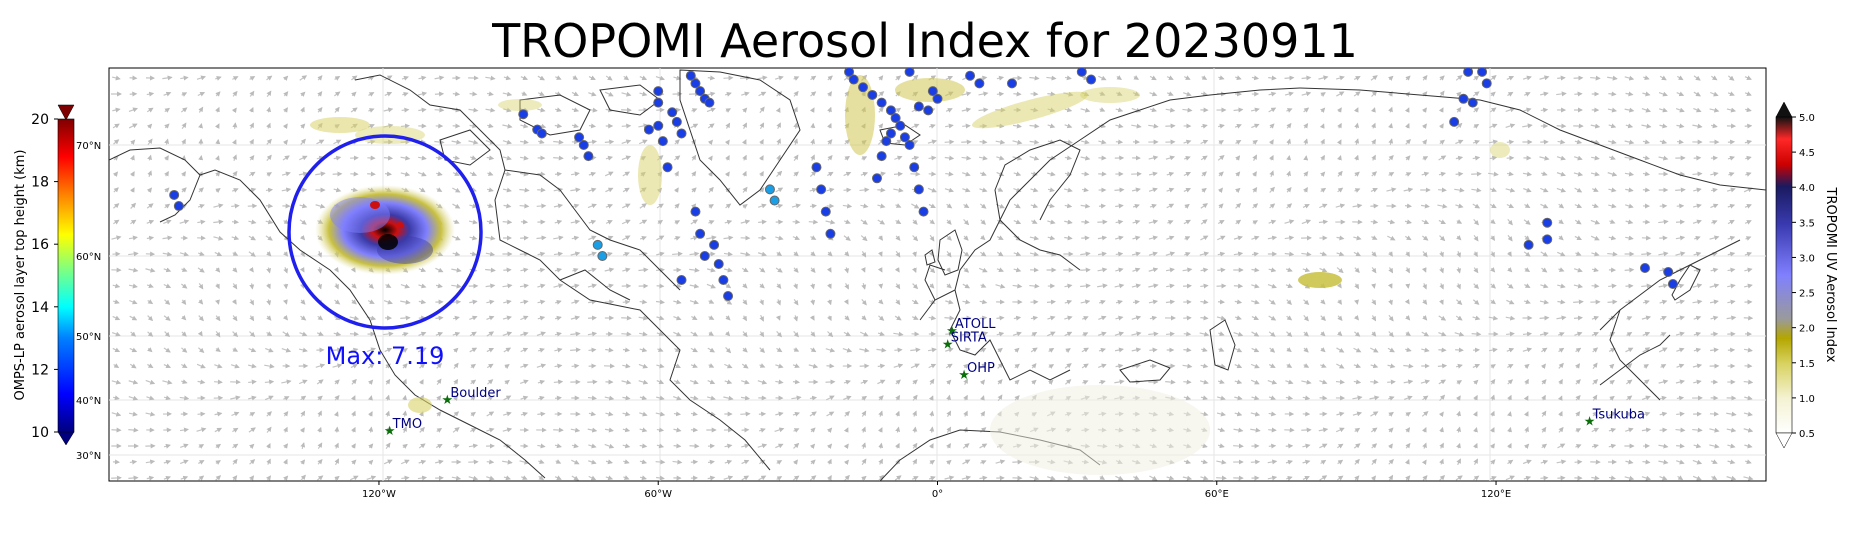  I want to click on latitude-tick-label: 60°N, so click(88, 257).